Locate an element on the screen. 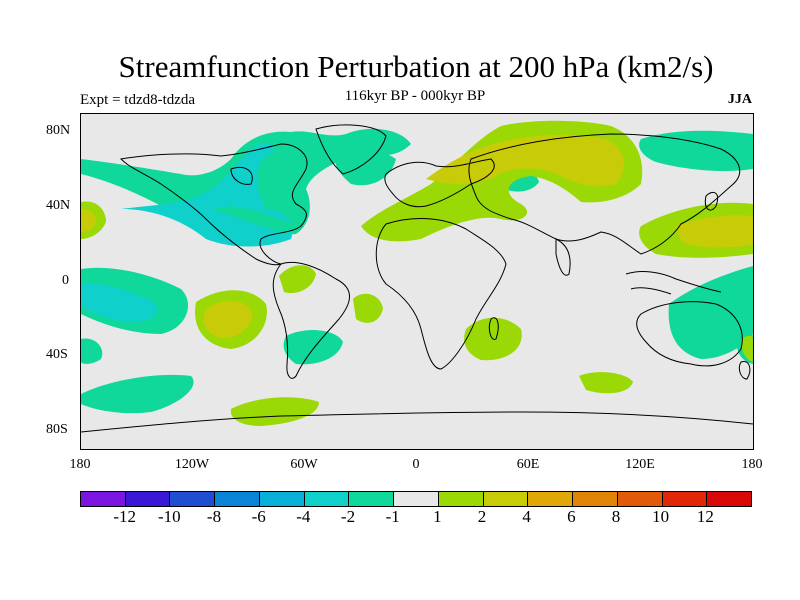  coast-south-america is located at coordinates (311, 320).